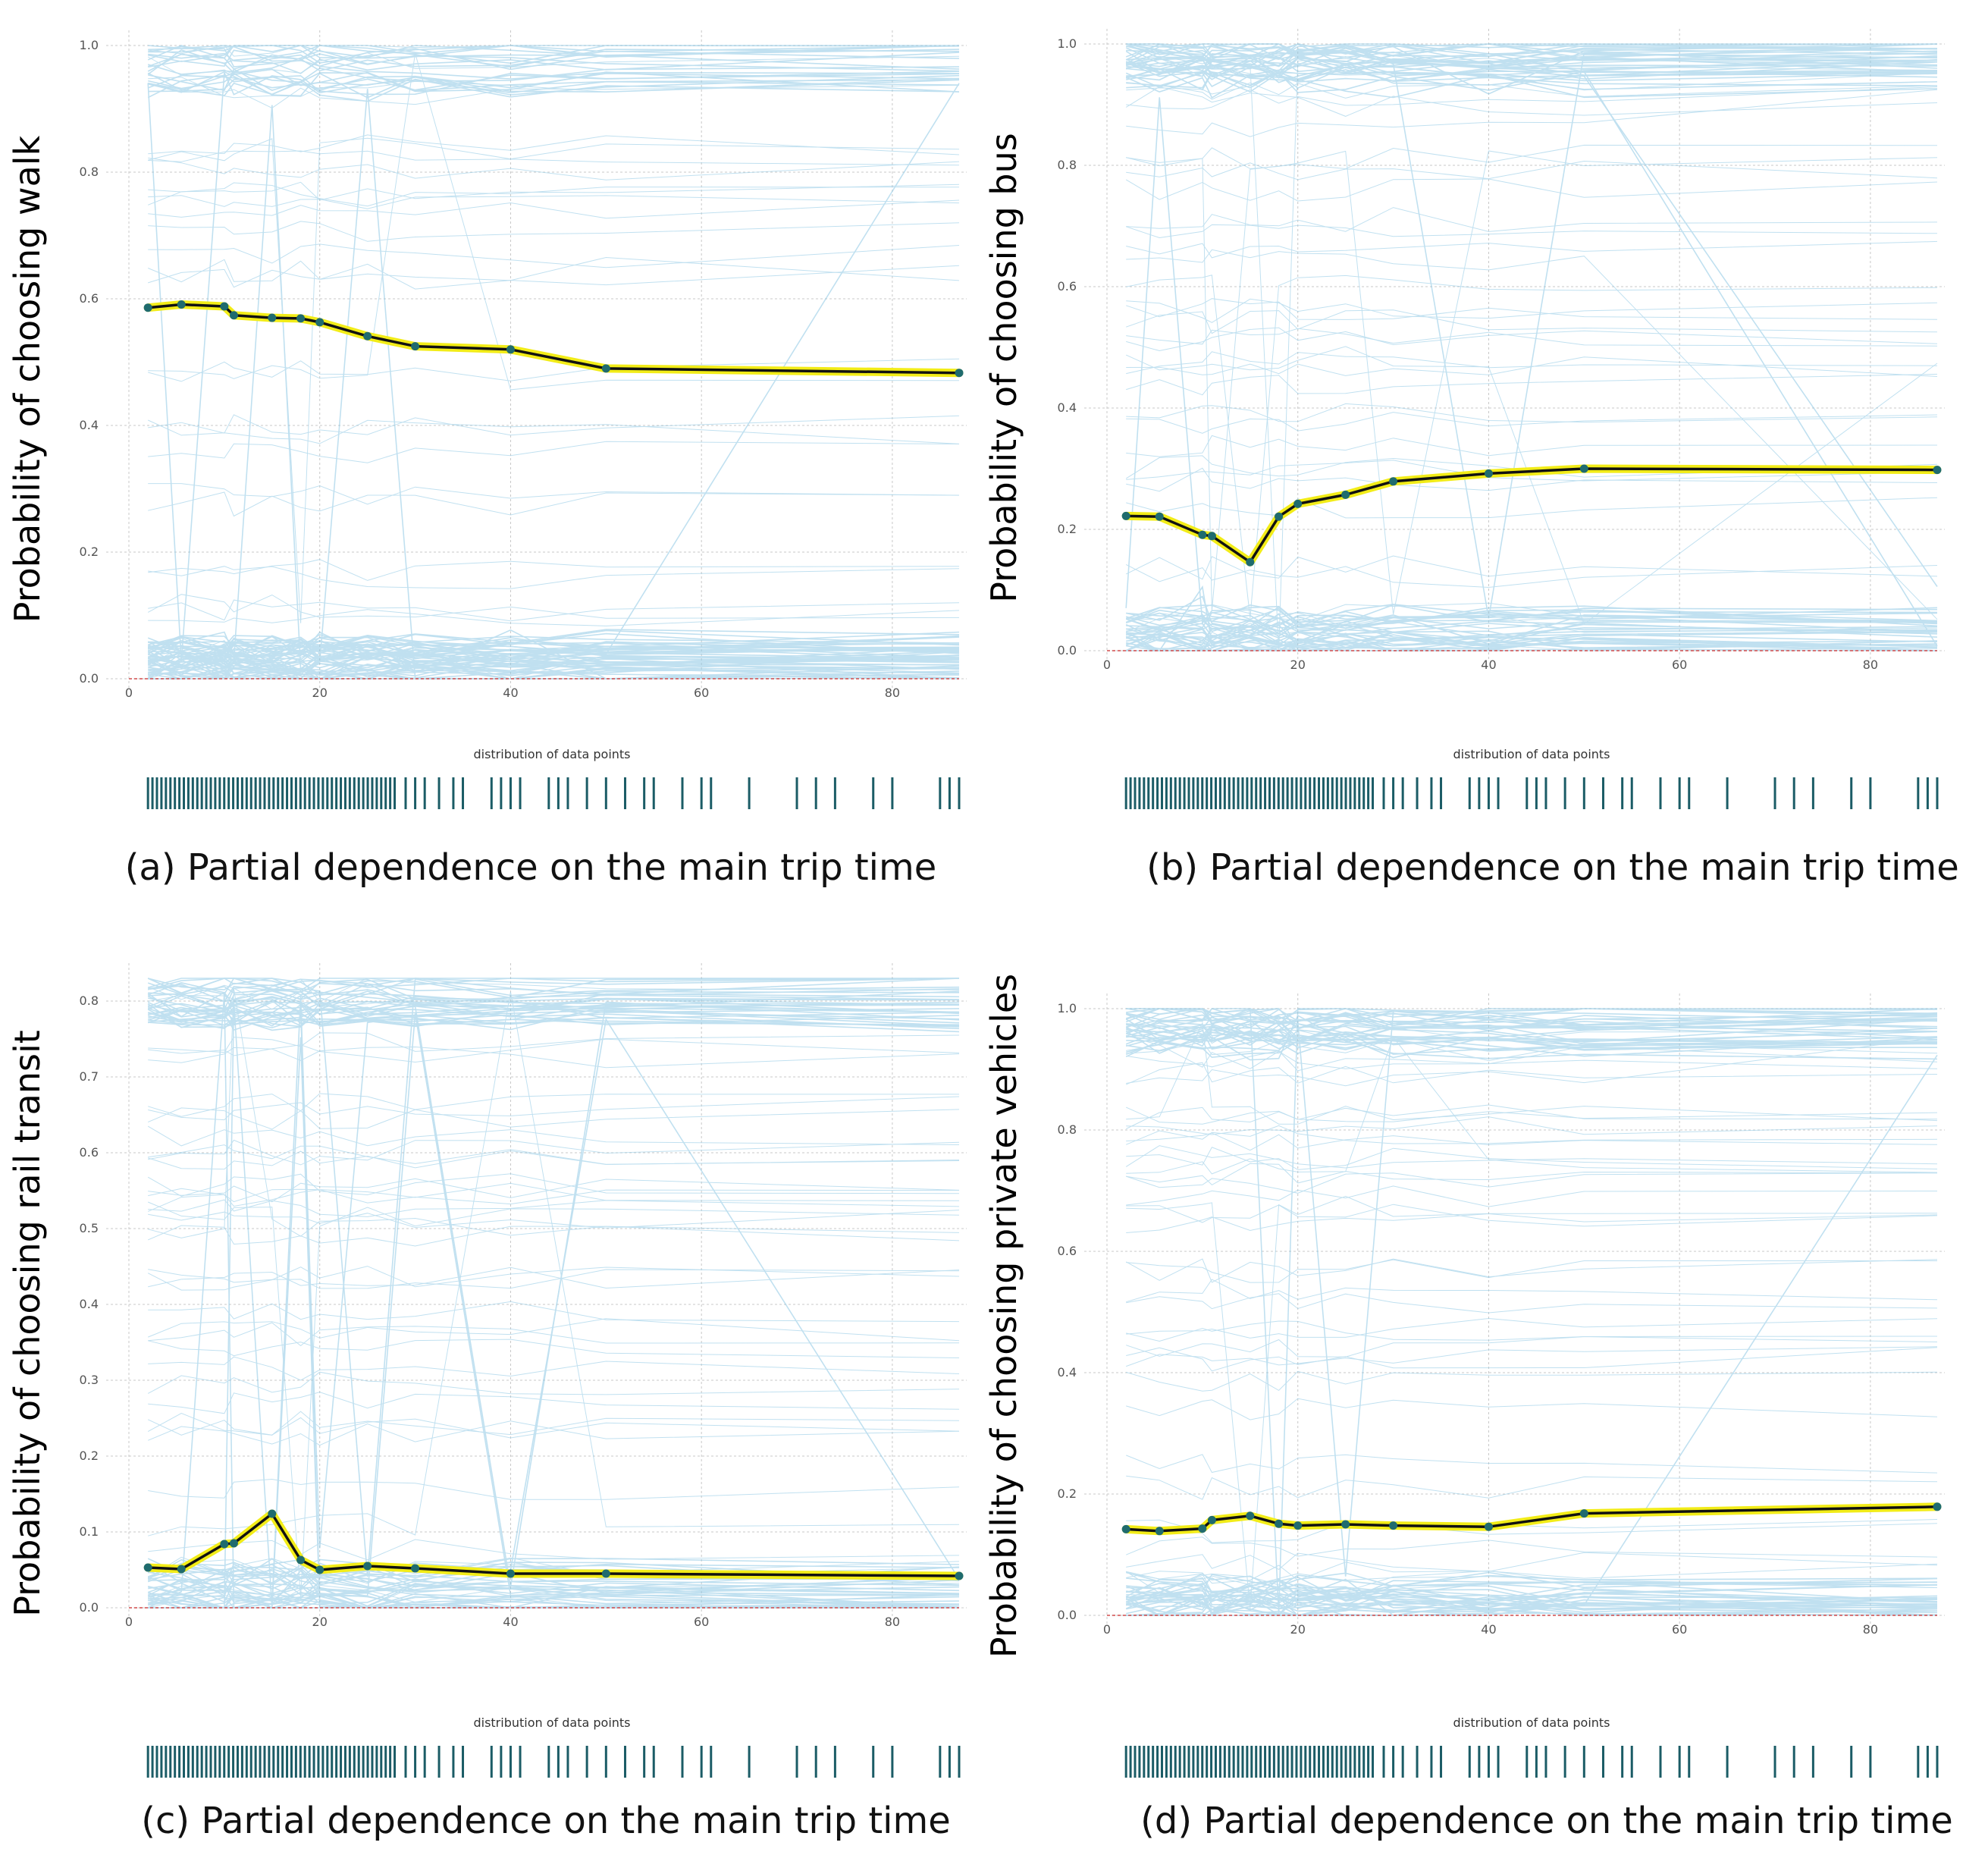 The width and height of the screenshot is (1988, 1855). What do you see at coordinates (1003, 368) in the screenshot?
I see `y-axis-label: Probability of choosing bus` at bounding box center [1003, 368].